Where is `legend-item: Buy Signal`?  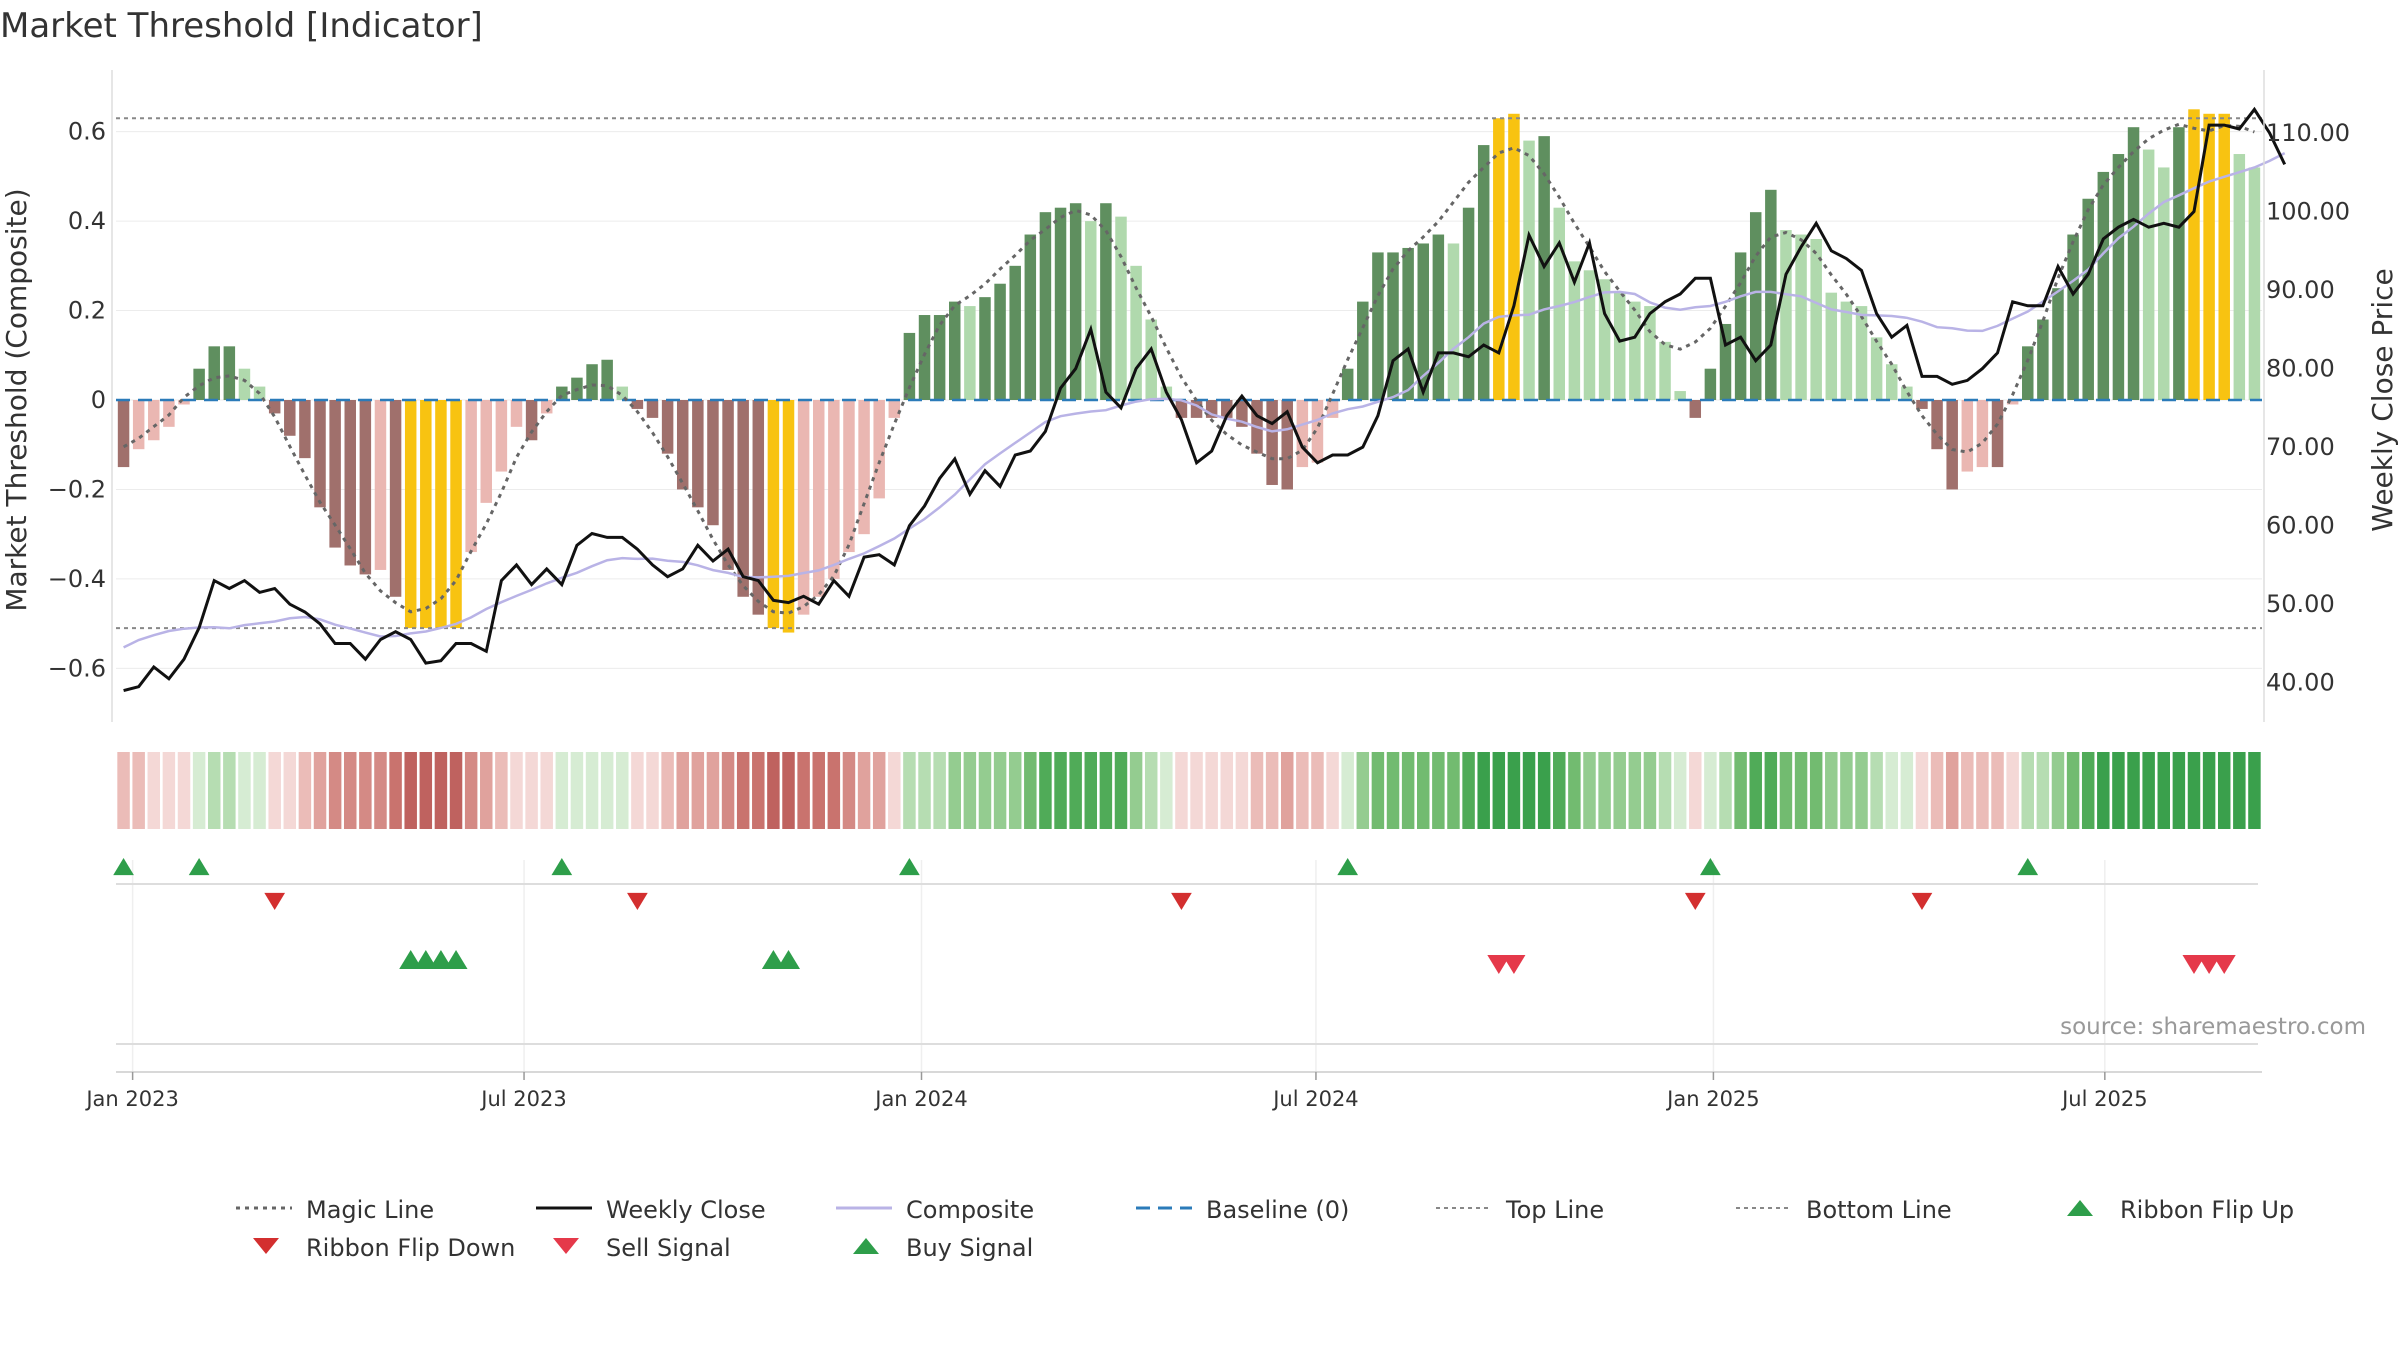 legend-item: Buy Signal is located at coordinates (943, 1248).